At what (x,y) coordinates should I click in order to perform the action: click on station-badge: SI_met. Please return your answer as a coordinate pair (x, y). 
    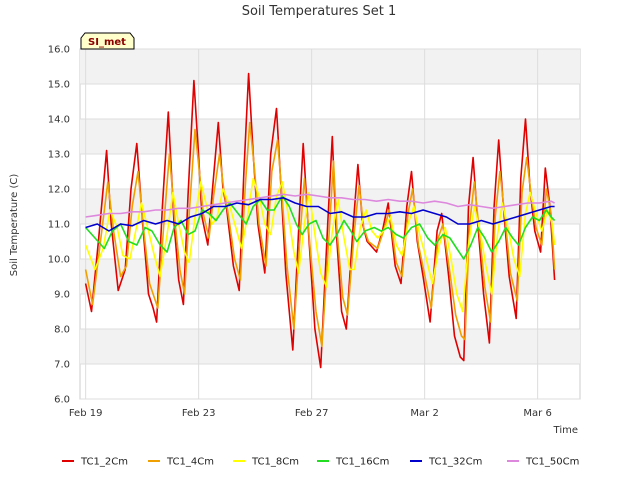
    Looking at the image, I should click on (107, 41).